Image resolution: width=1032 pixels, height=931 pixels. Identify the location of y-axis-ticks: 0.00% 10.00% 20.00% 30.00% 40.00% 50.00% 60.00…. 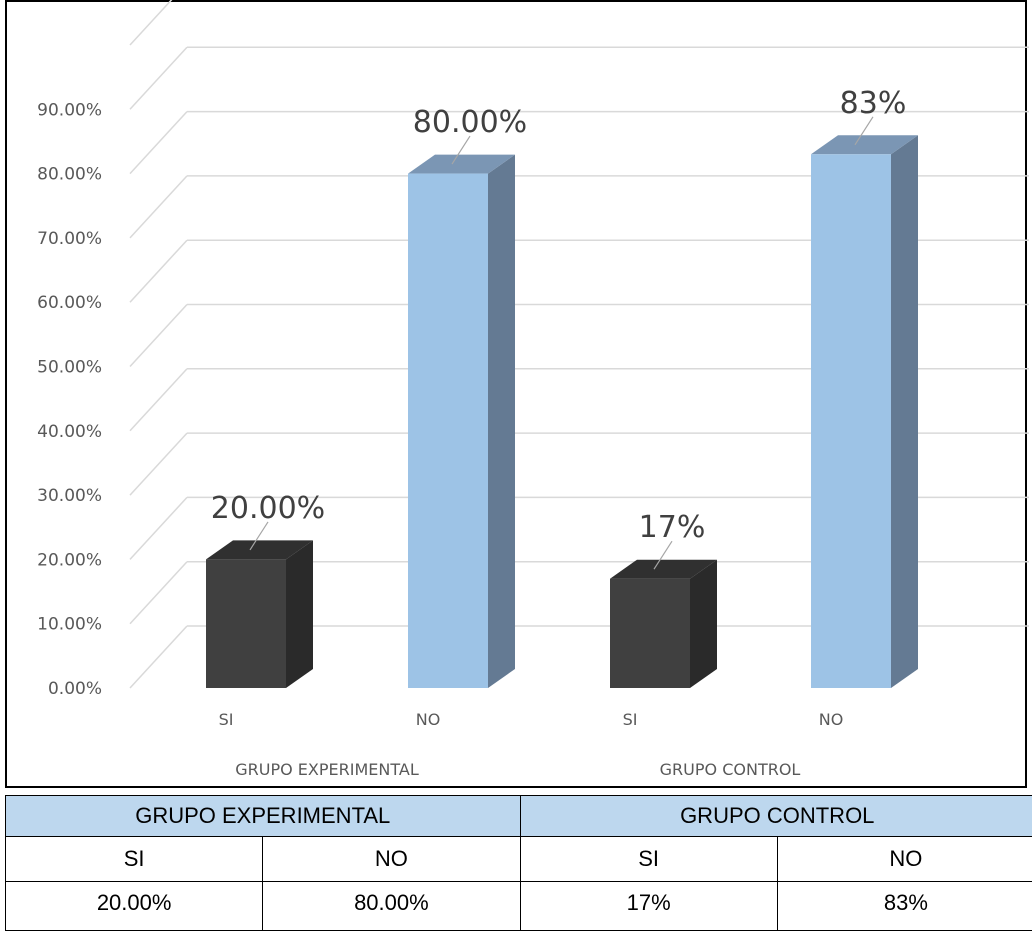
(69, 399).